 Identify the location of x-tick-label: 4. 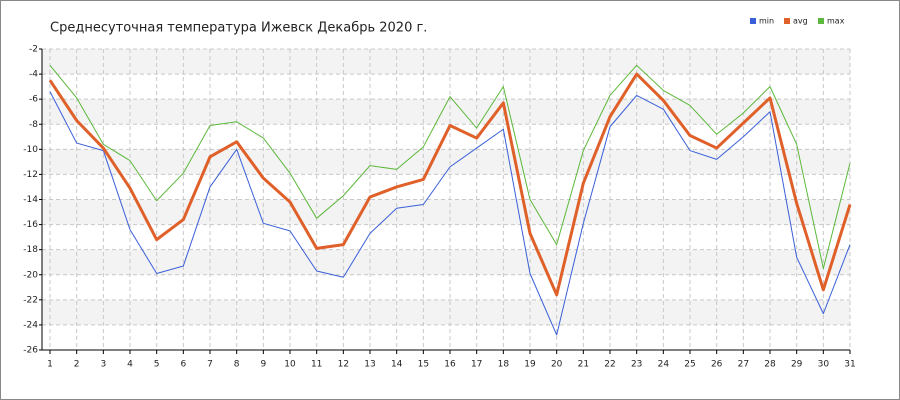
(130, 365).